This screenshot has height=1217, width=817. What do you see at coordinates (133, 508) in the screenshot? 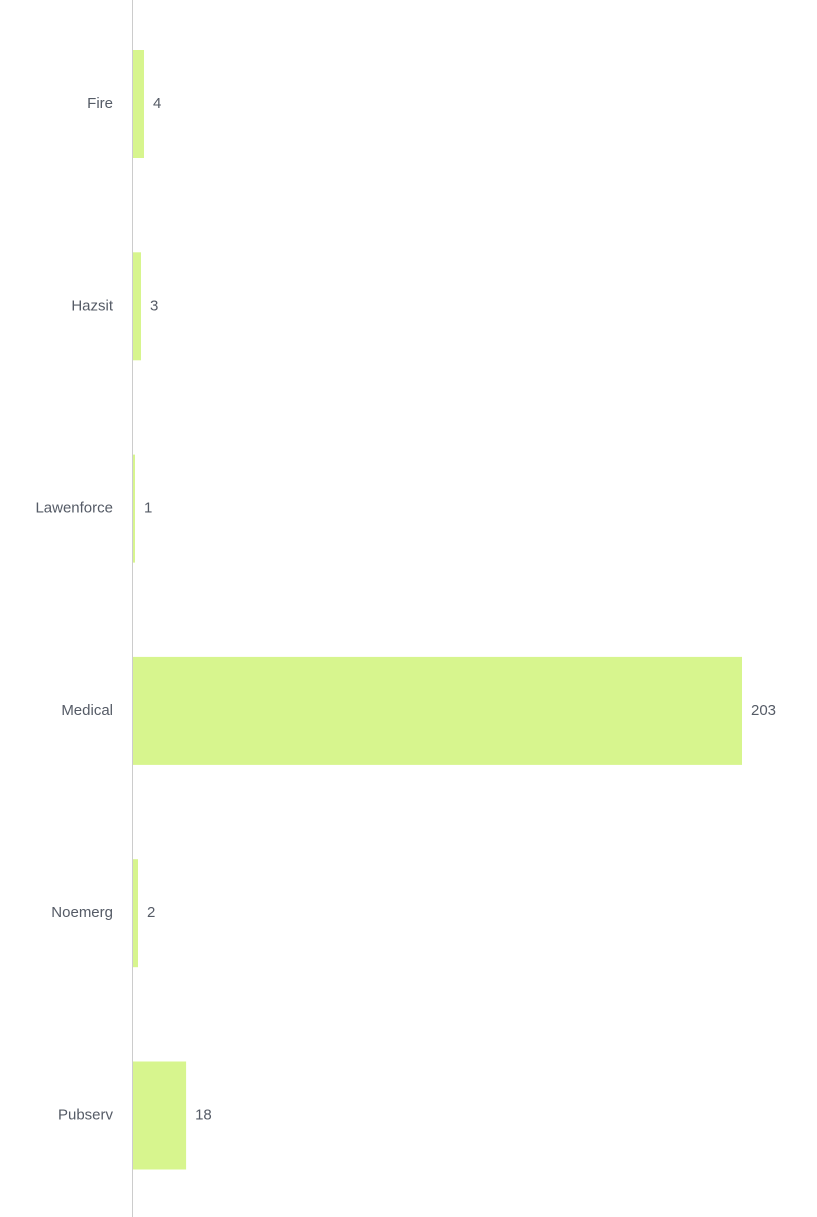
I see `bar-lawenforce` at bounding box center [133, 508].